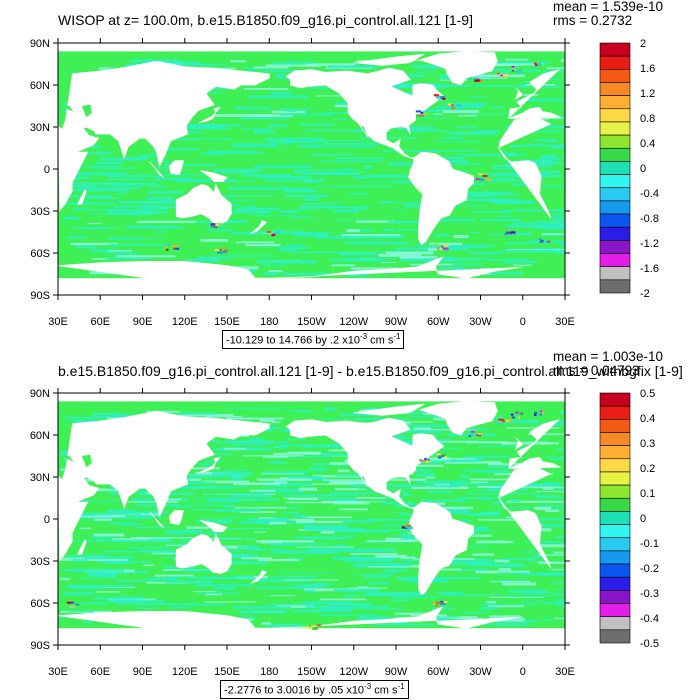  Describe the element at coordinates (649, 244) in the screenshot. I see `colorbar-label: -1.2` at that location.